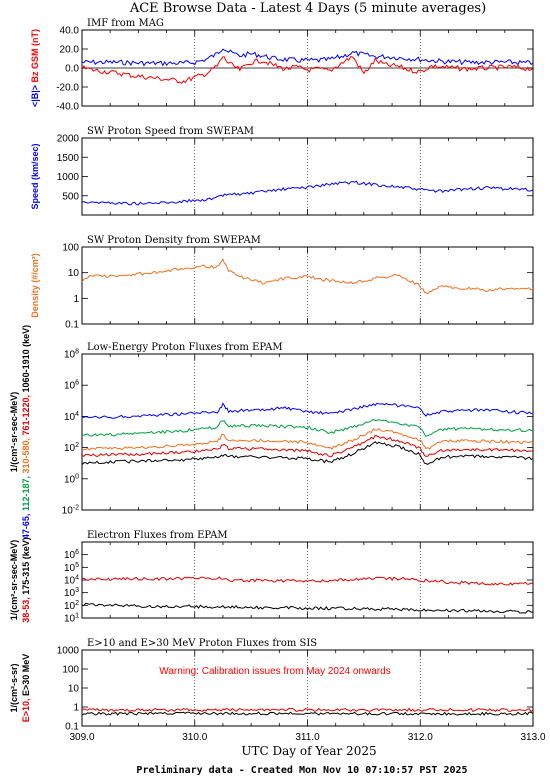  I want to click on x-tick-label: 313.0, so click(532, 737).